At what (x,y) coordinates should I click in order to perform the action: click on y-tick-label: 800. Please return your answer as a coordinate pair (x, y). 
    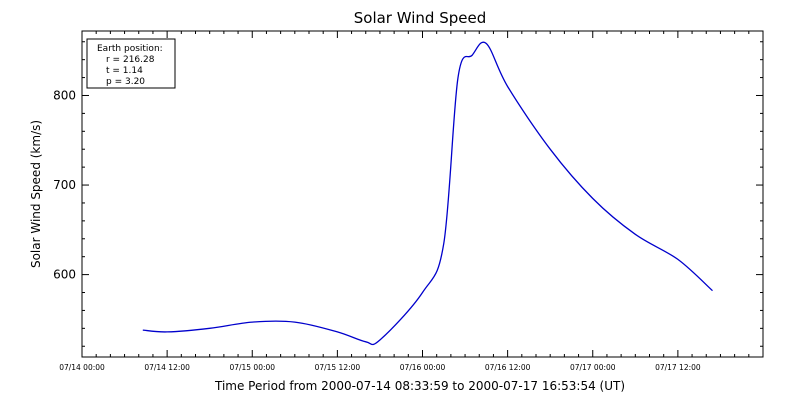
    Looking at the image, I should click on (64, 95).